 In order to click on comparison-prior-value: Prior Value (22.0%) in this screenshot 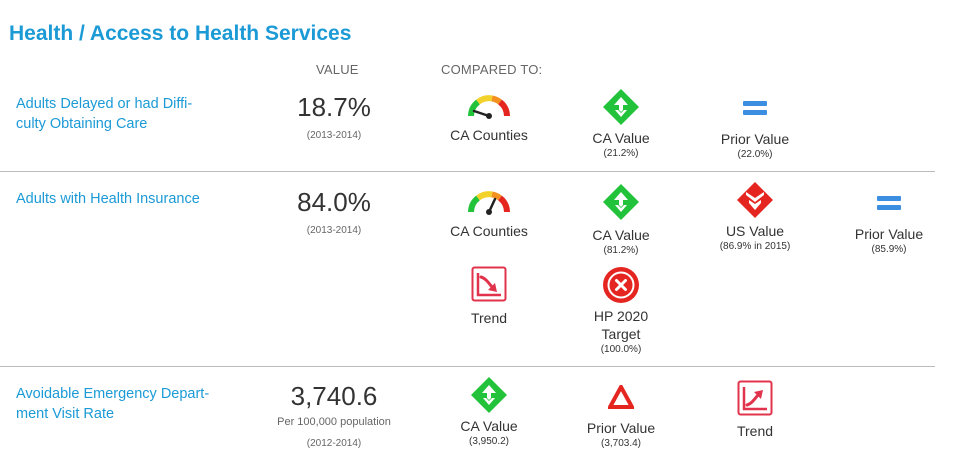, I will do `click(755, 130)`.